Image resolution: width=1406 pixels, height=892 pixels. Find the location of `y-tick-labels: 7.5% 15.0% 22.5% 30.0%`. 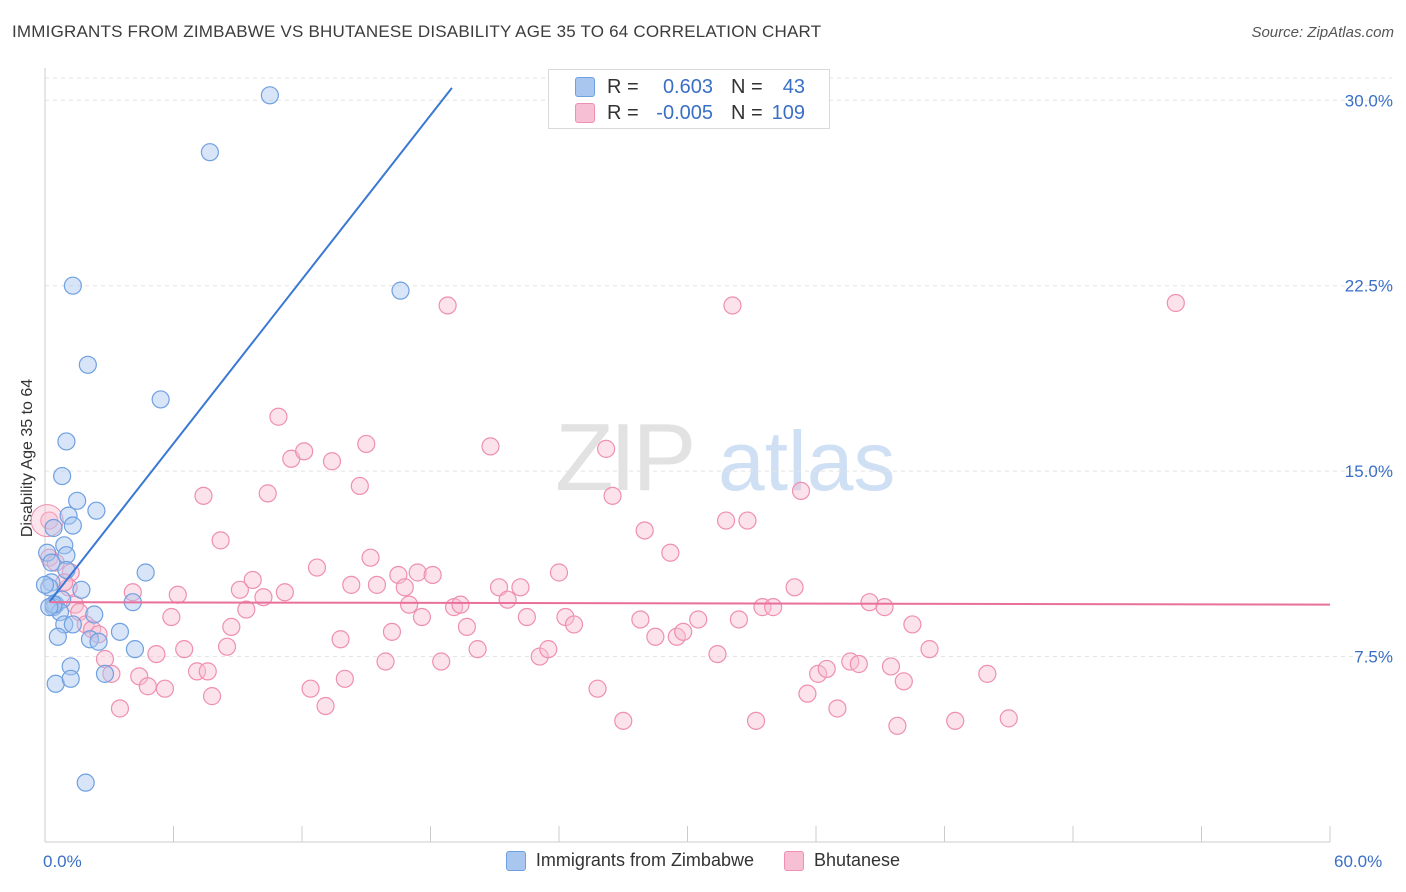

y-tick-labels: 7.5% 15.0% 22.5% 30.0% is located at coordinates (1369, 378).